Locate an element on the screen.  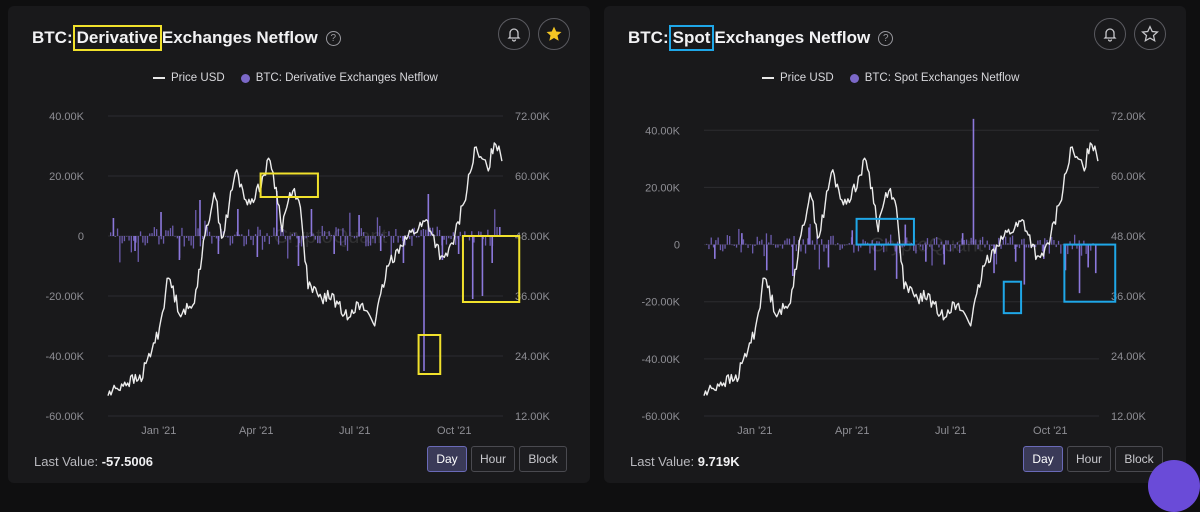
title-highlight: Derivative is located at coordinates (117, 38).